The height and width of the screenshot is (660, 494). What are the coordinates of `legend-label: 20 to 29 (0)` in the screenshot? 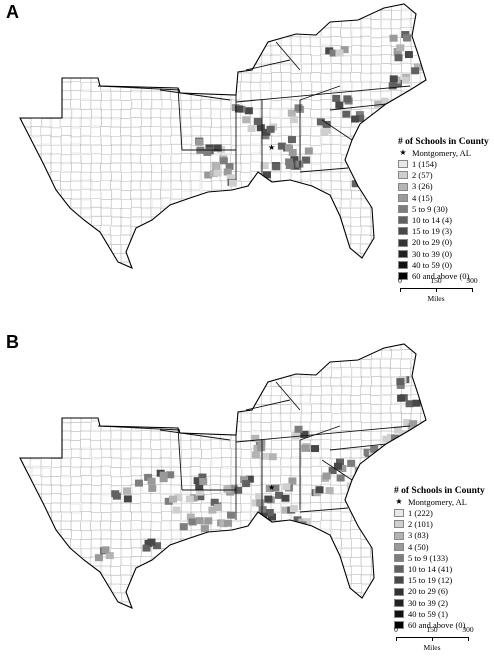 It's located at (432, 242).